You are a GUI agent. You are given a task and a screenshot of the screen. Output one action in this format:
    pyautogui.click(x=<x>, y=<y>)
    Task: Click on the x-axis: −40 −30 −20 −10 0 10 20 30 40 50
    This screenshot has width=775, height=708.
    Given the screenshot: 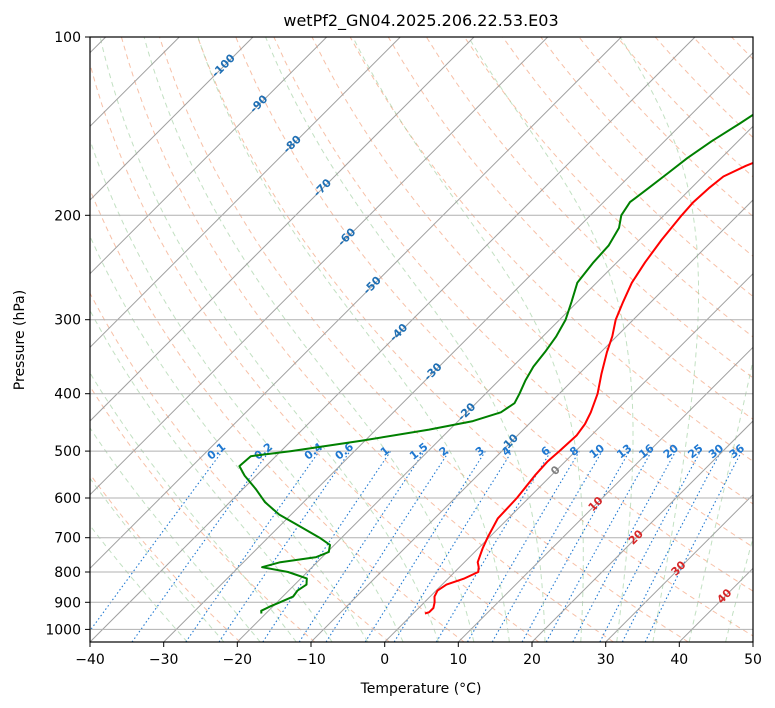 What is the action you would take?
    pyautogui.click(x=418, y=655)
    